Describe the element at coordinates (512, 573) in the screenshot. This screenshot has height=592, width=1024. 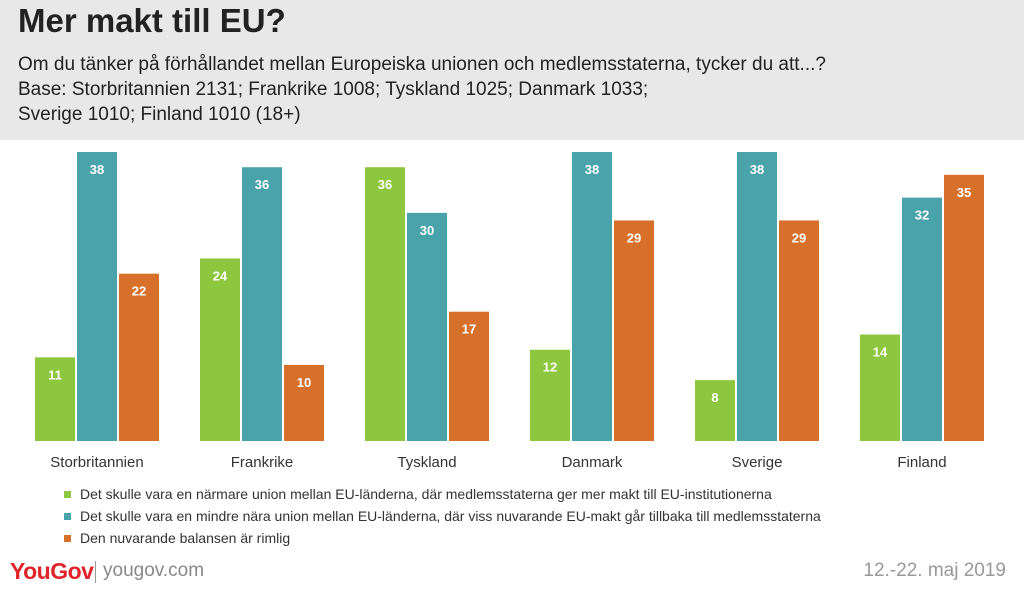
I see `footer: YouGov yougov.com 12.-22. maj 2019` at that location.